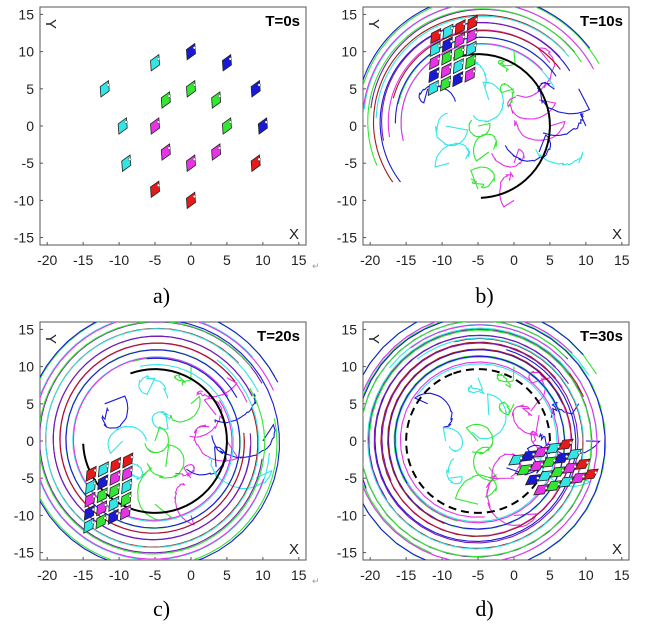 The image size is (646, 629). I want to click on x-tick-label: -5, so click(478, 260).